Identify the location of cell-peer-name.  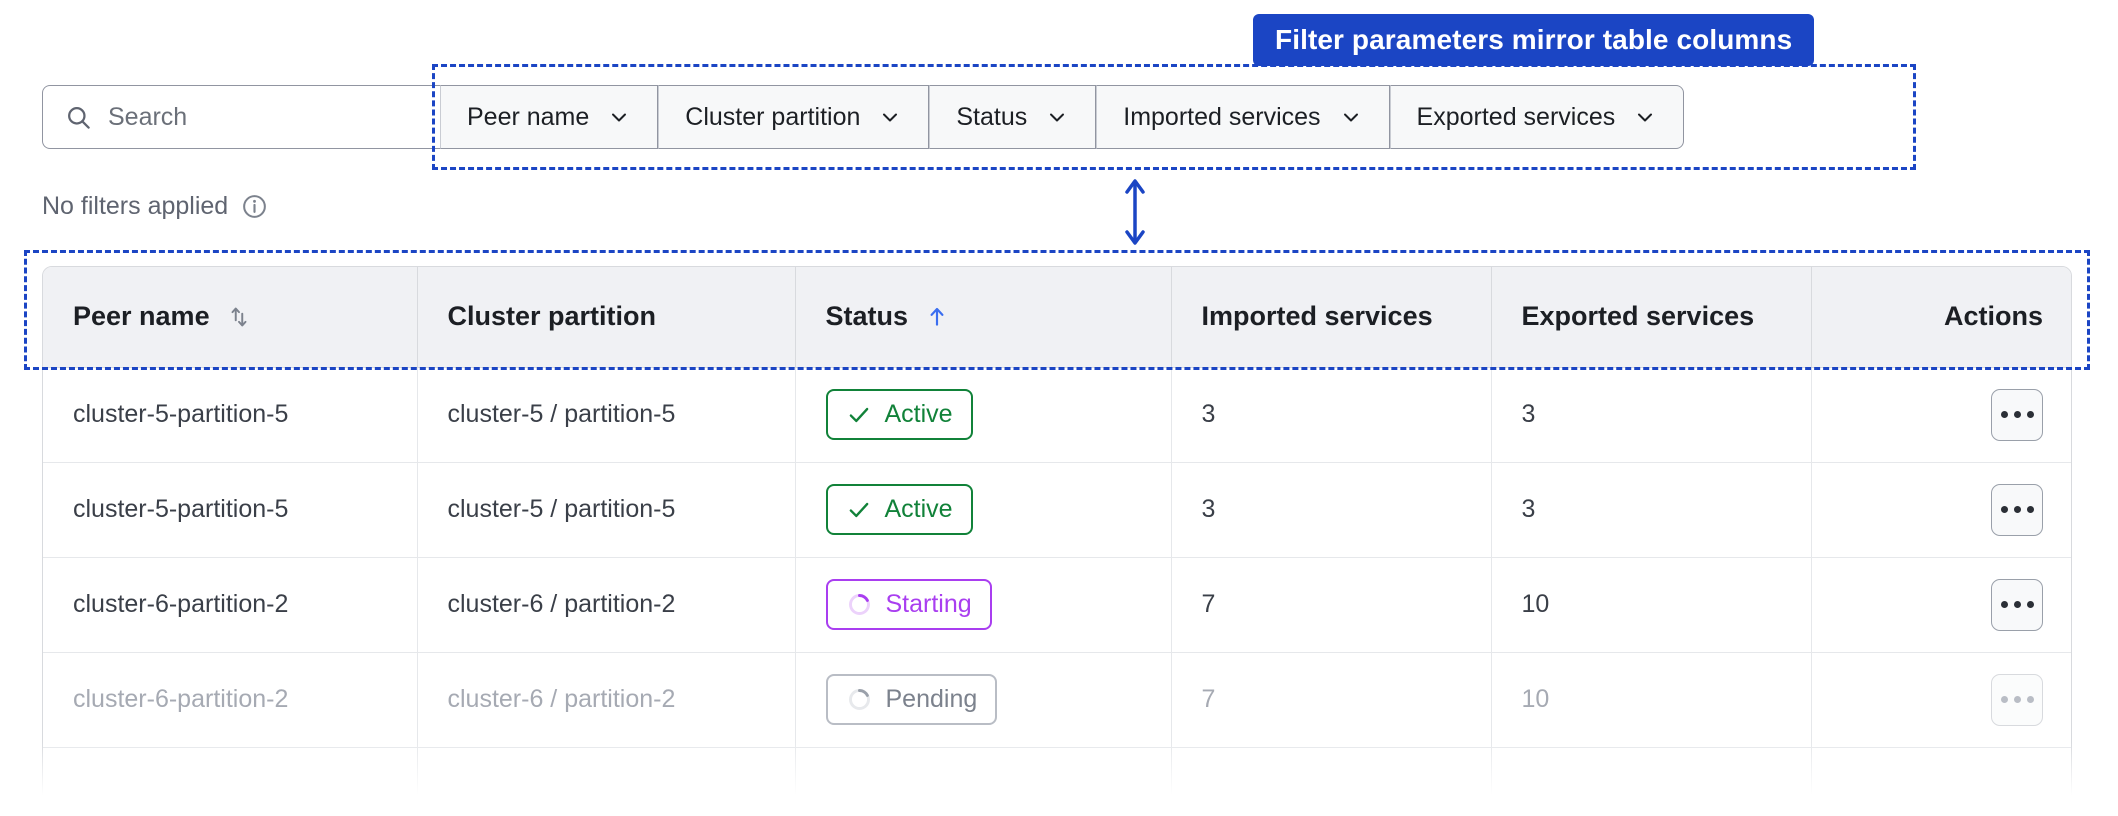
(230, 781).